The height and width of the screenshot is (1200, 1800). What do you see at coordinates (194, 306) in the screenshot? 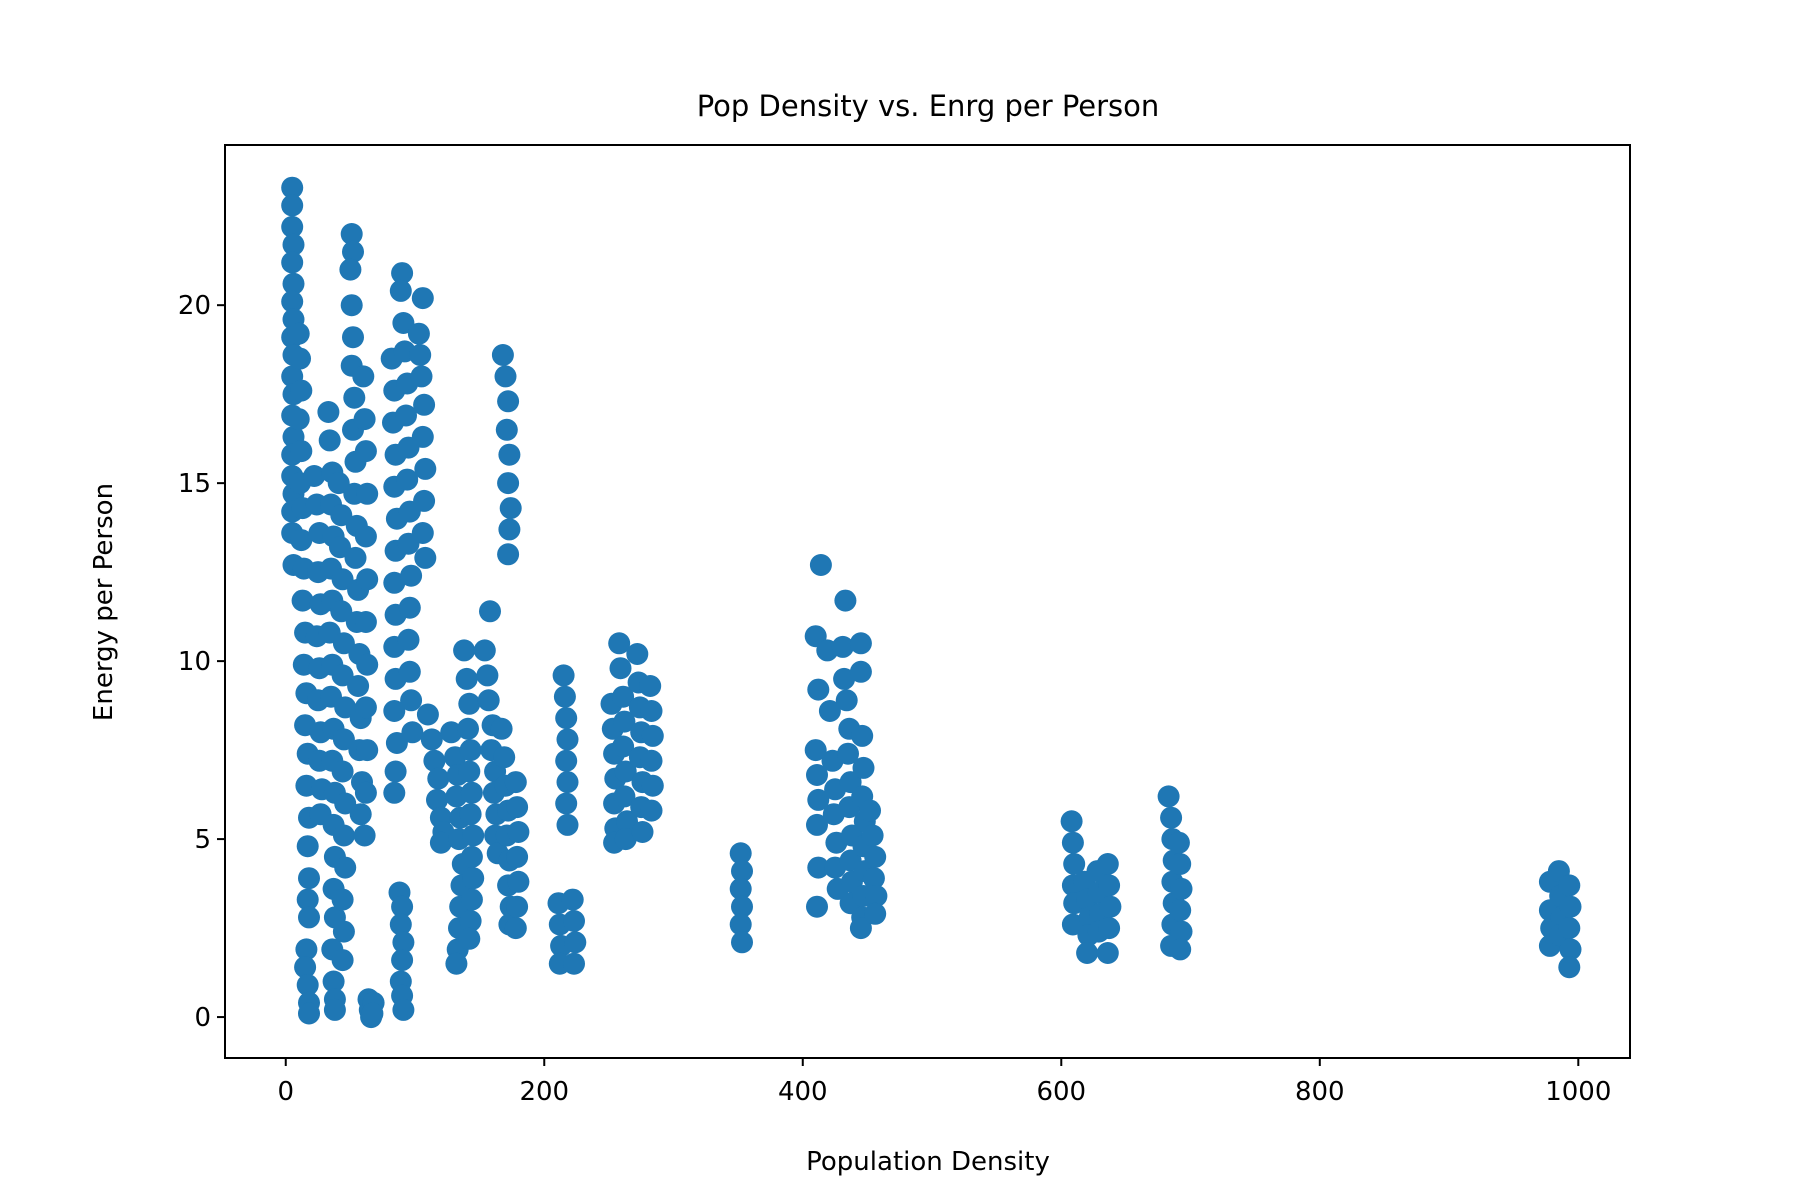
I see `y-tick-label: 20` at bounding box center [194, 306].